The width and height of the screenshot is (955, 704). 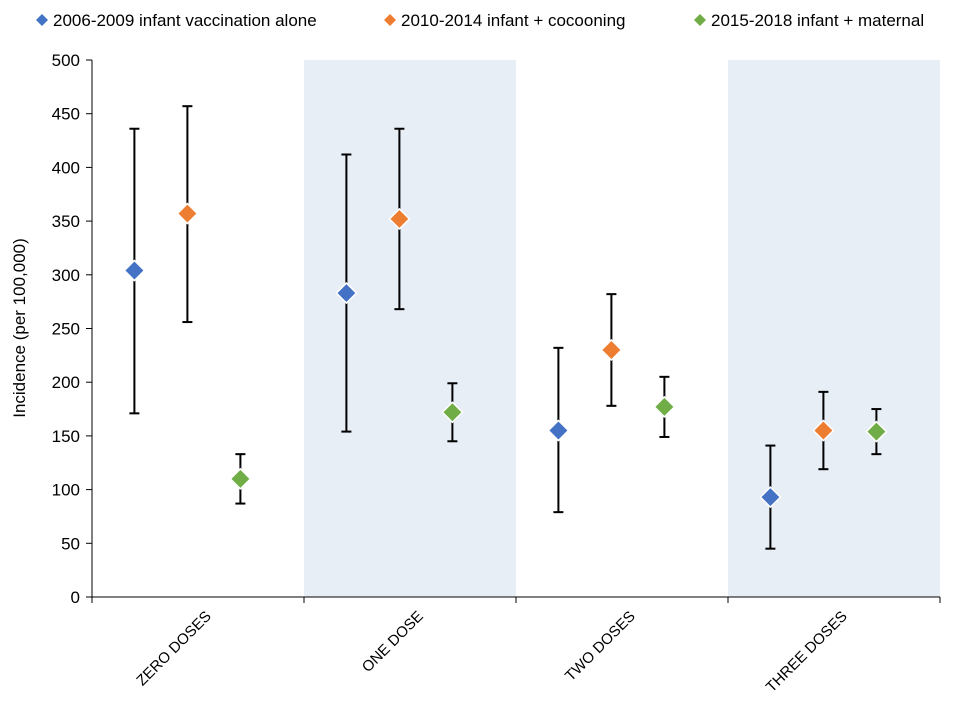 I want to click on x-category-label-one-dose: ONE DOSE, so click(x=393, y=642).